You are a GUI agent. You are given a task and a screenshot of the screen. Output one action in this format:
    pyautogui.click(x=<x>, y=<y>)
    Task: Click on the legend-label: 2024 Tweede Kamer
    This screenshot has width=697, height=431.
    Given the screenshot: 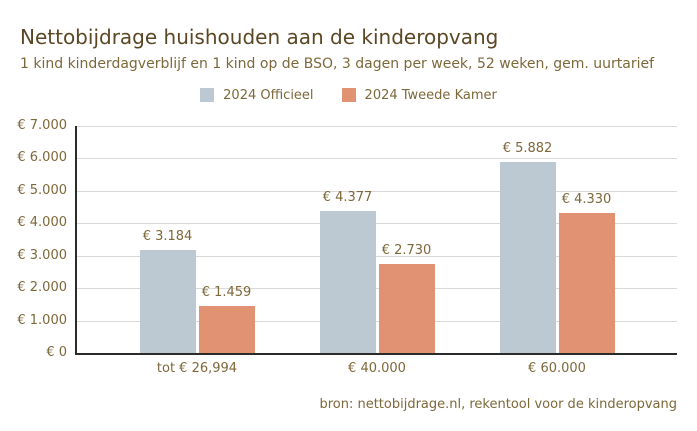 What is the action you would take?
    pyautogui.click(x=430, y=95)
    